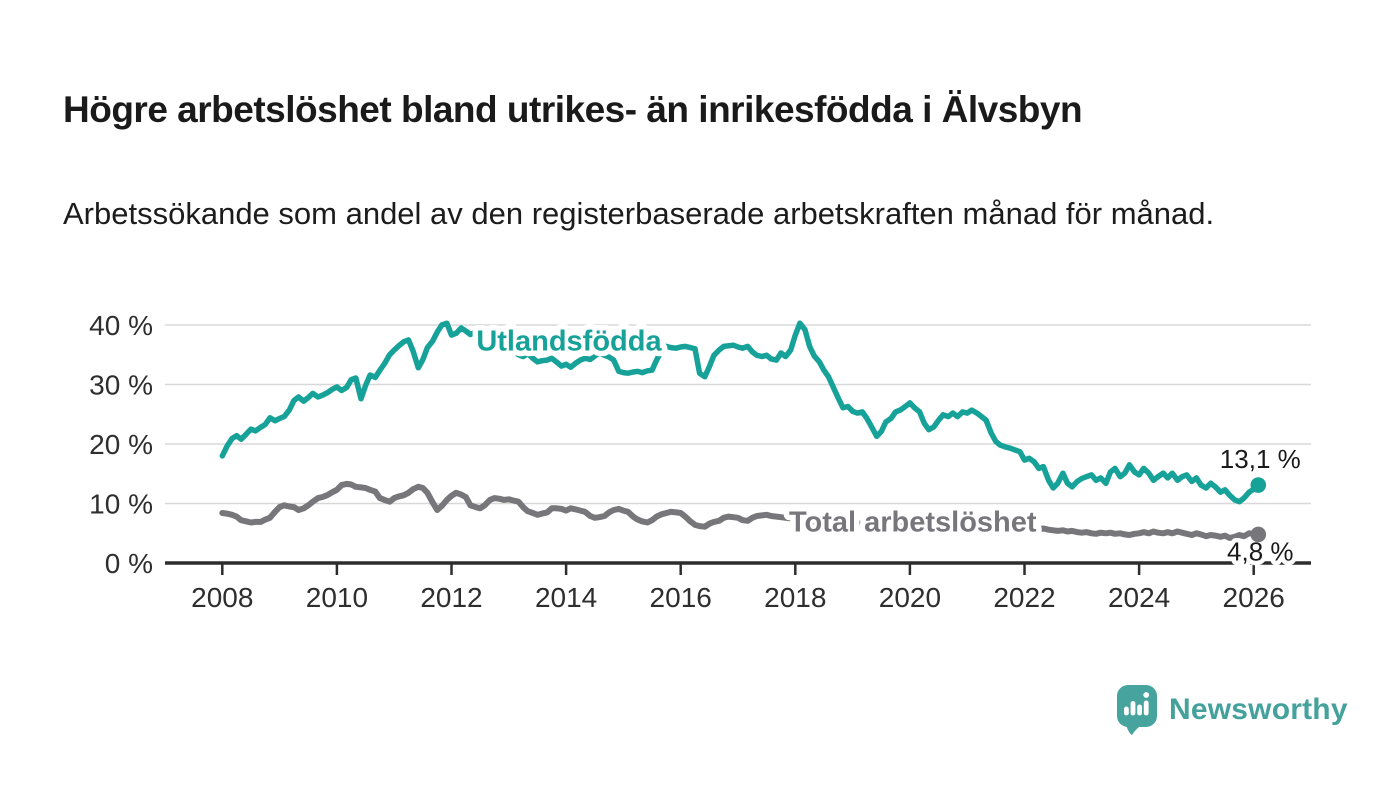 The image size is (1400, 794). What do you see at coordinates (913, 522) in the screenshot?
I see `series-label-total-arbetsloshet: Total arbetslöshet` at bounding box center [913, 522].